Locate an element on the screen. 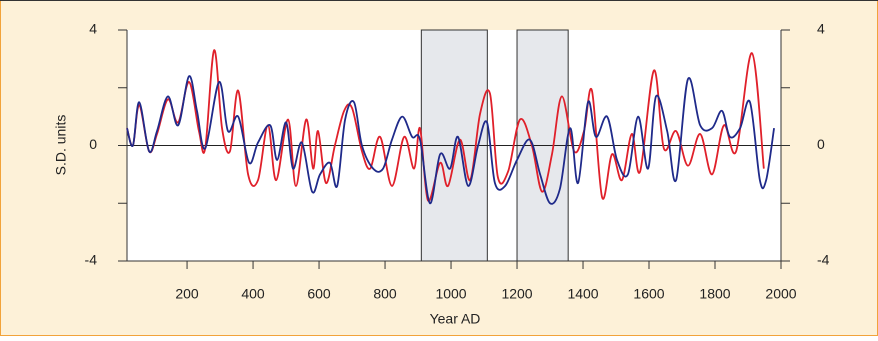  y-tick-label: -4 is located at coordinates (91, 260).